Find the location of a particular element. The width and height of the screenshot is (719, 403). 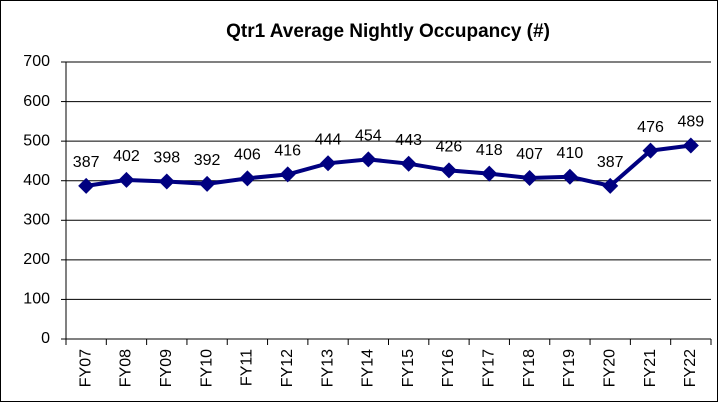

x-tick-label: FY10 is located at coordinates (206, 368).